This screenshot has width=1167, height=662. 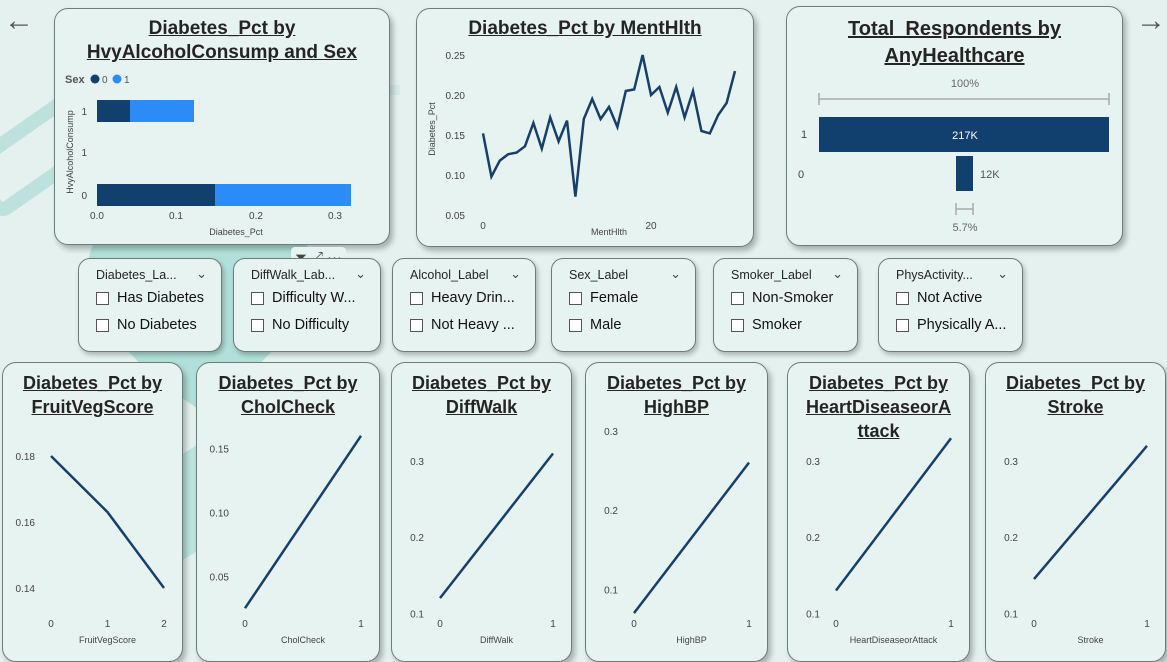 I want to click on slicer-option: No Difficulty, so click(x=300, y=325).